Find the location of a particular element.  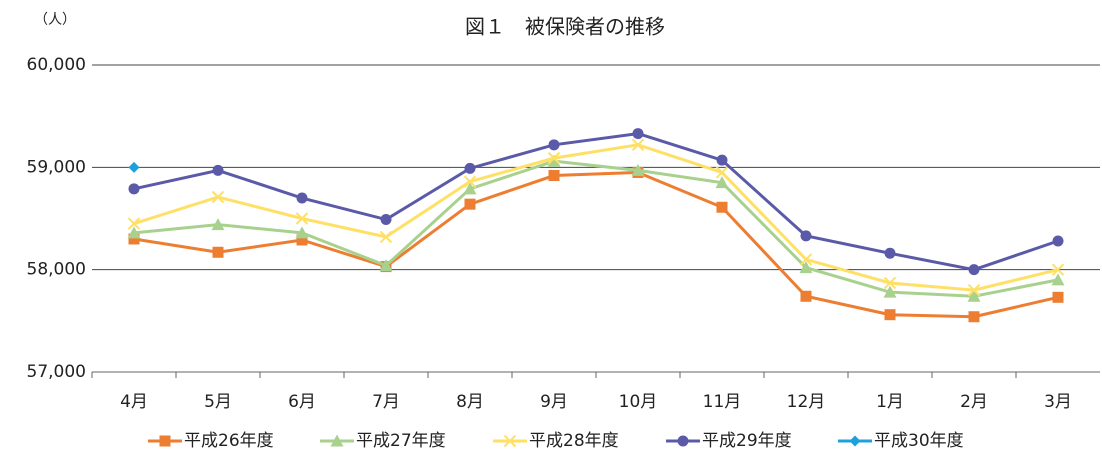

x-tick-label: 7月 is located at coordinates (386, 402).